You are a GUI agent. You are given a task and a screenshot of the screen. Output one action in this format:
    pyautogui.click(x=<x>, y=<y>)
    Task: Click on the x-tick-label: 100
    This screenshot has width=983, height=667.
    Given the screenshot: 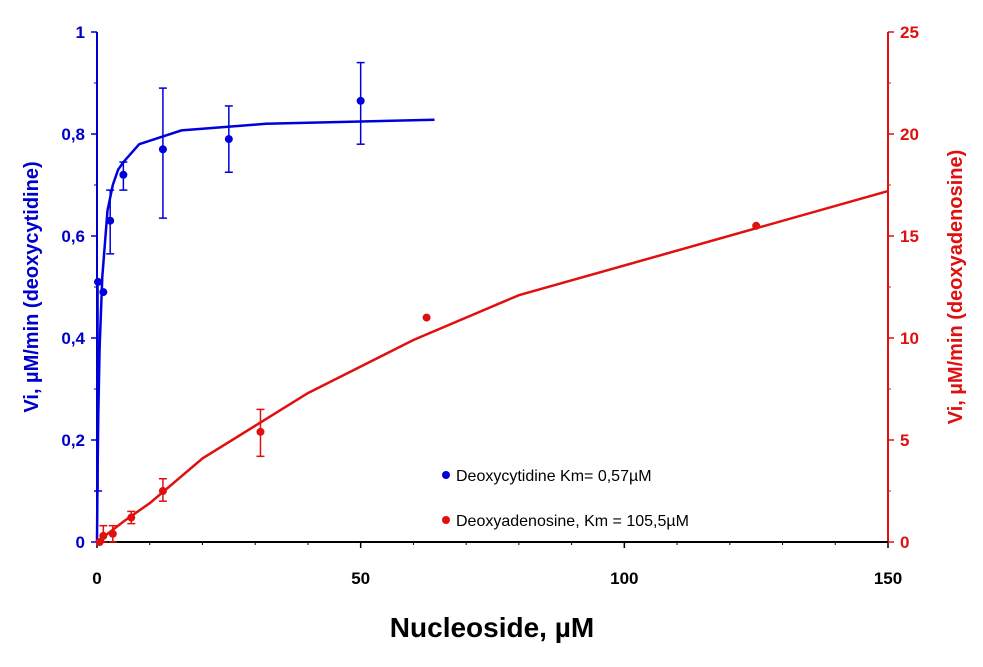 What is the action you would take?
    pyautogui.click(x=624, y=578)
    